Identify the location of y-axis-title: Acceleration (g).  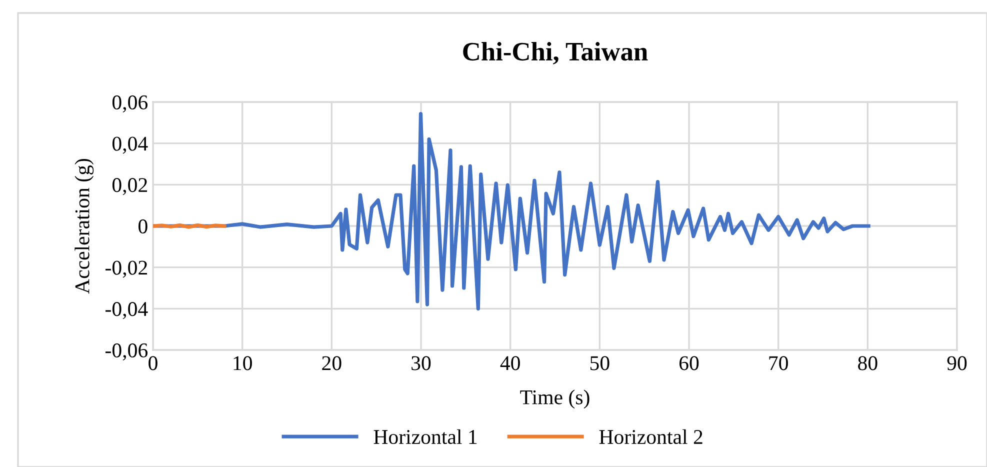
(84, 226).